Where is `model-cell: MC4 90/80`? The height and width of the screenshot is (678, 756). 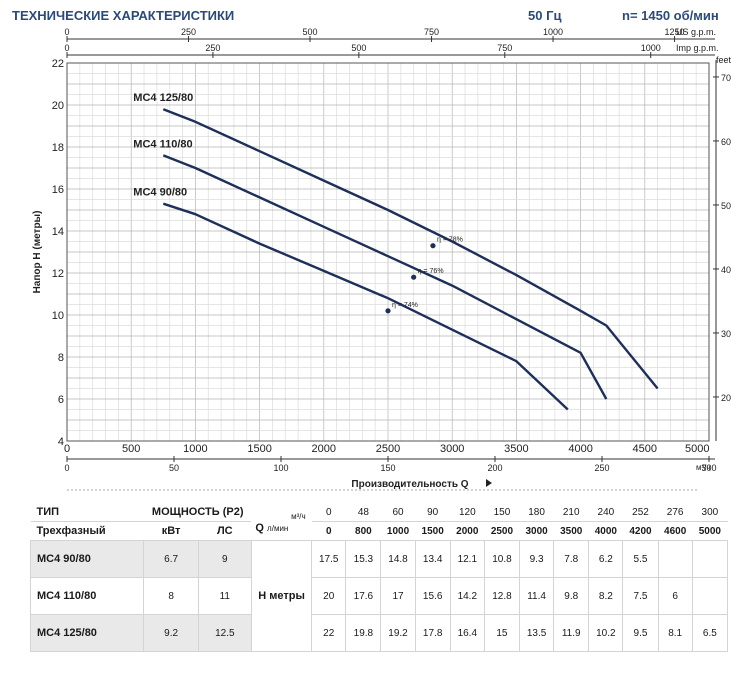 model-cell: MC4 90/80 is located at coordinates (87, 559).